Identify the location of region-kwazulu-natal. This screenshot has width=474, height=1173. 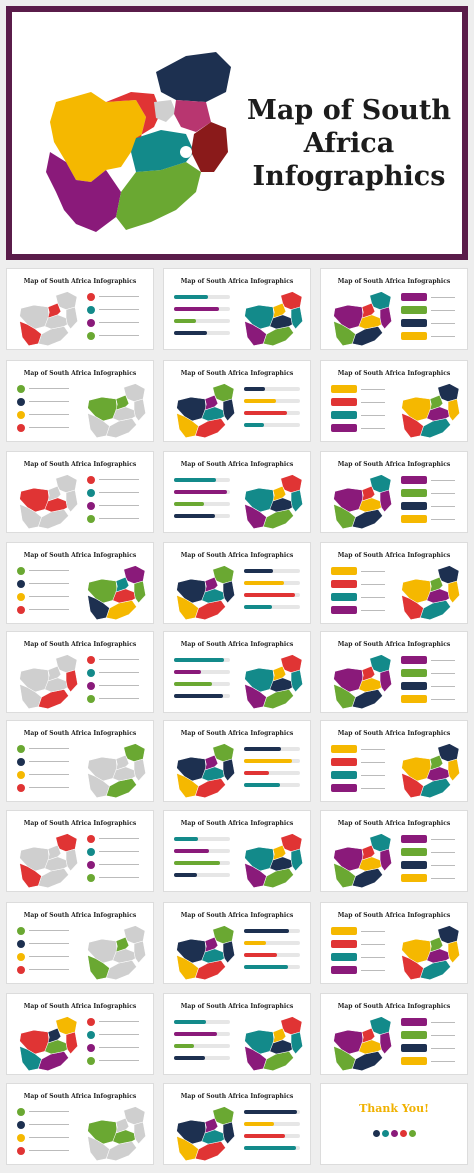
(209, 147).